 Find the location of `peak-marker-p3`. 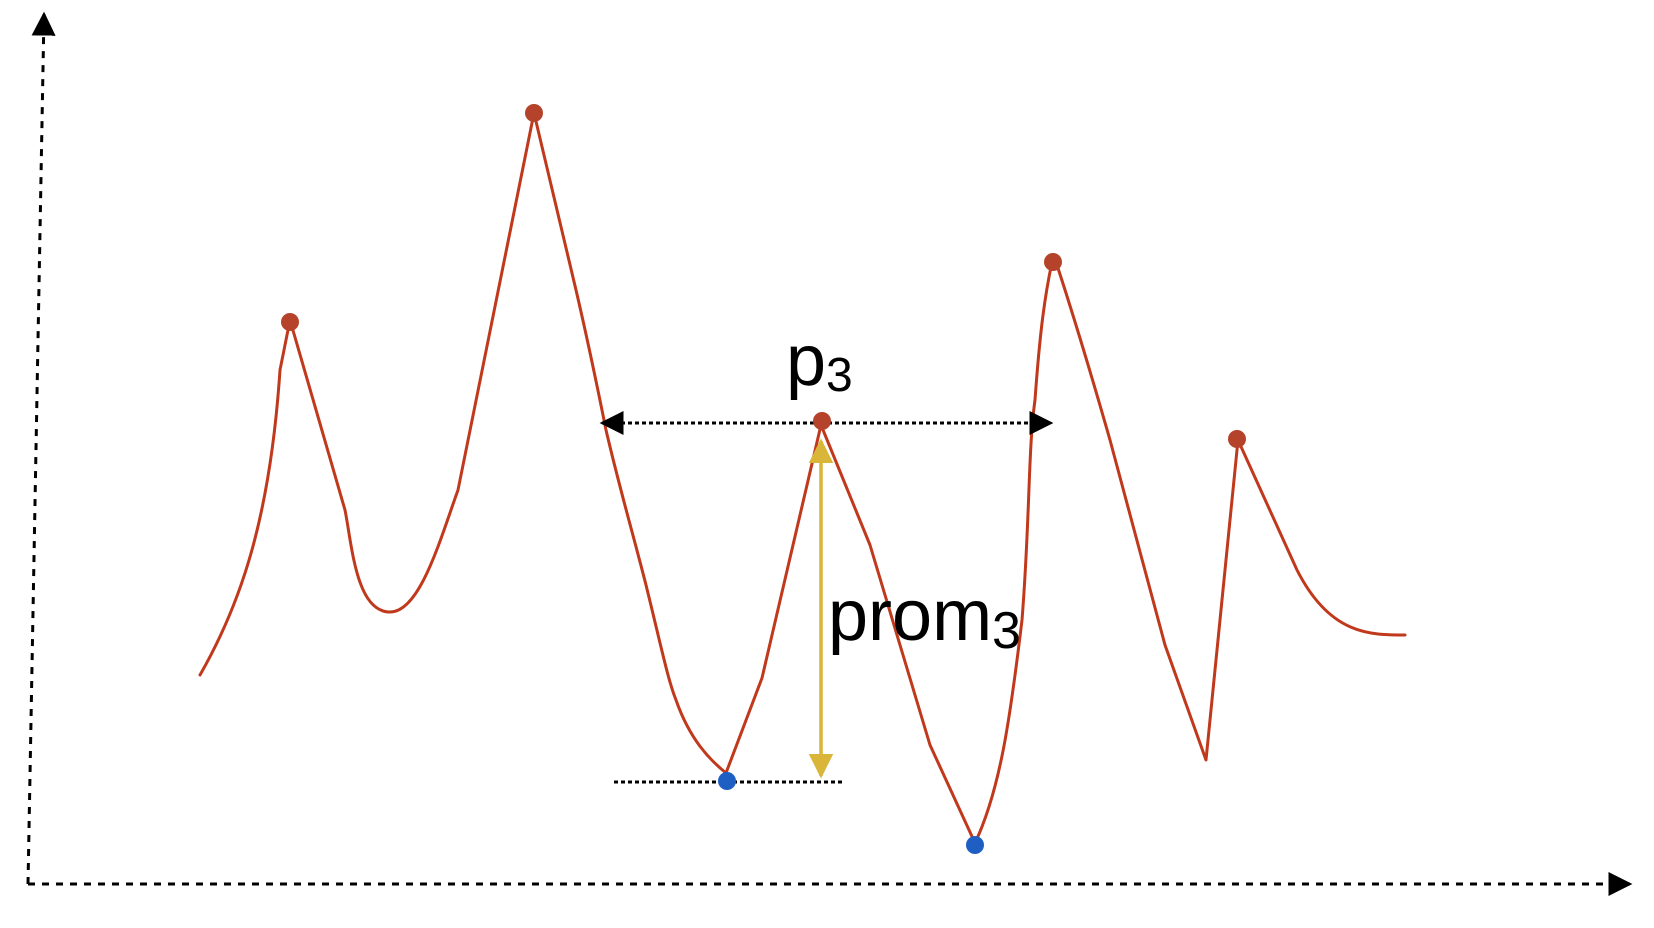

peak-marker-p3 is located at coordinates (822, 421).